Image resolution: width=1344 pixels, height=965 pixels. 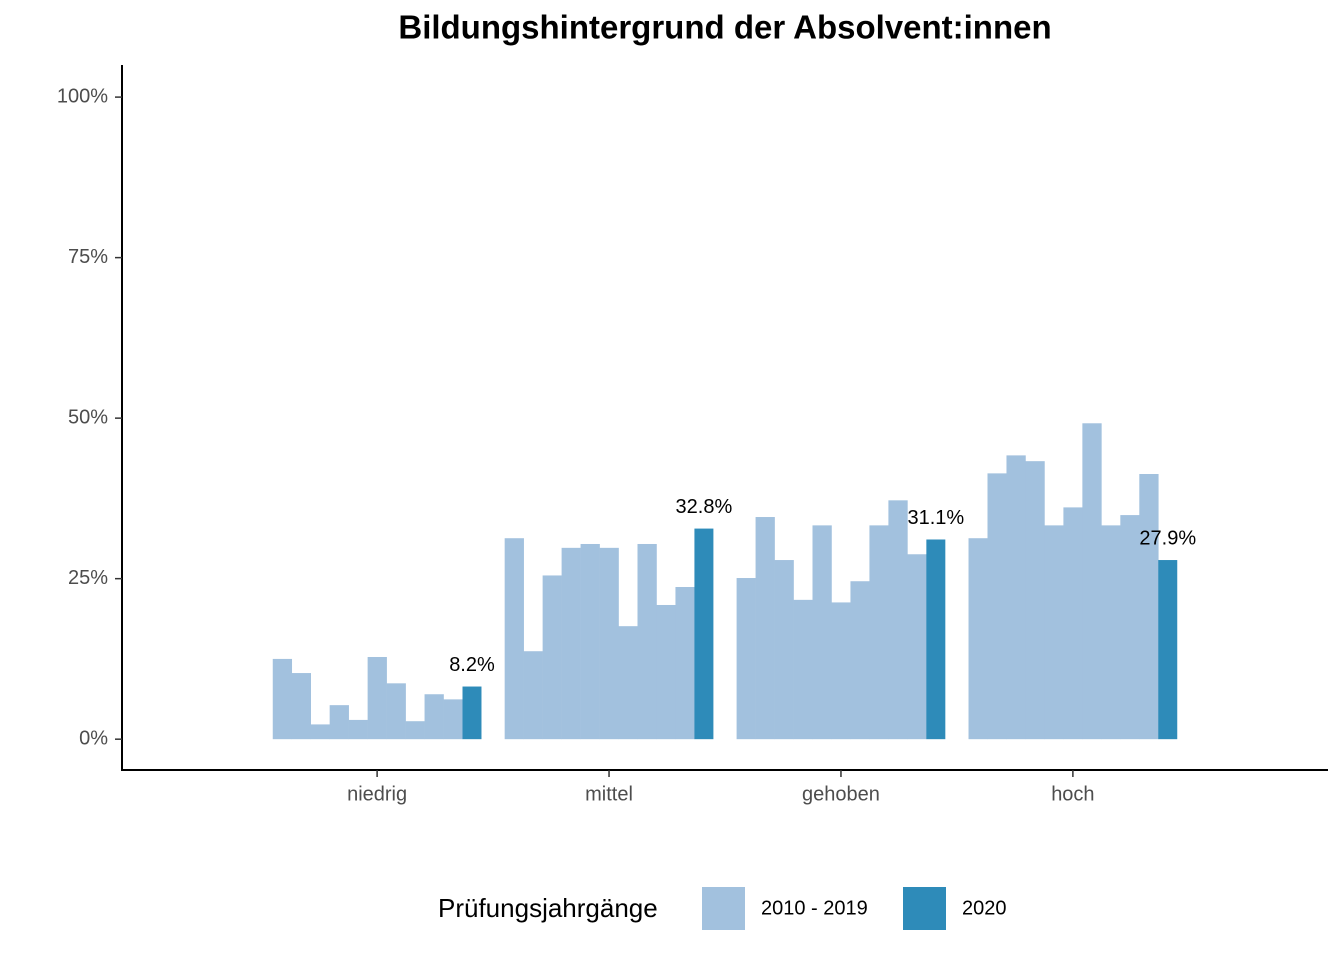 What do you see at coordinates (841, 794) in the screenshot?
I see `x-tick-label: gehoben` at bounding box center [841, 794].